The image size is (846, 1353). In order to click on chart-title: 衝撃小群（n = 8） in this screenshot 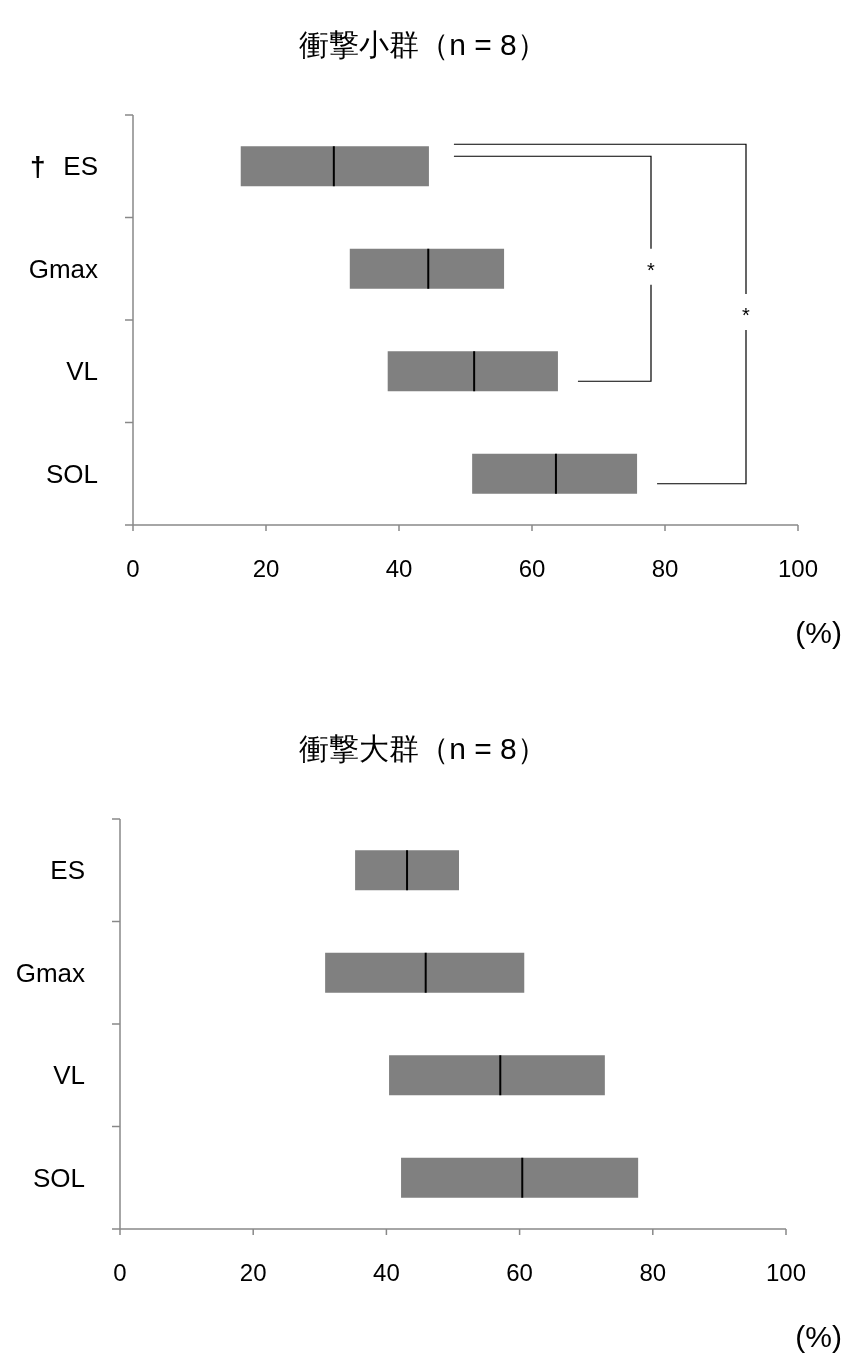, I will do `click(423, 44)`.